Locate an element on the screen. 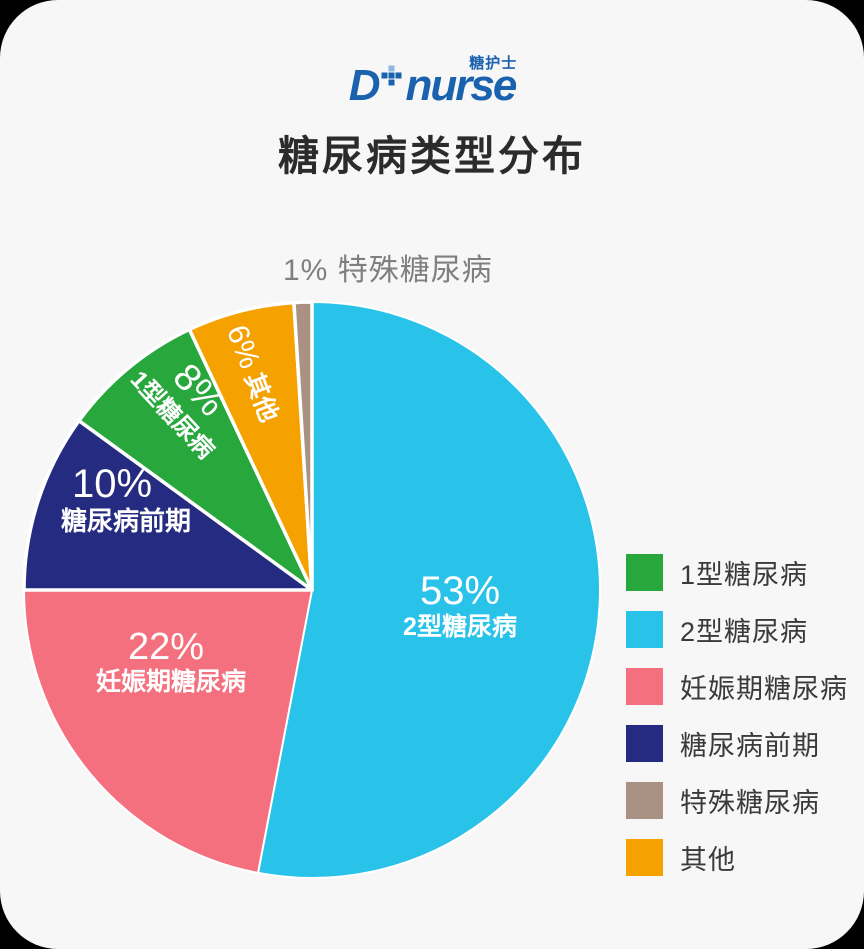 The height and width of the screenshot is (949, 864). pie-label-gestational-pct: 22% is located at coordinates (166, 647).